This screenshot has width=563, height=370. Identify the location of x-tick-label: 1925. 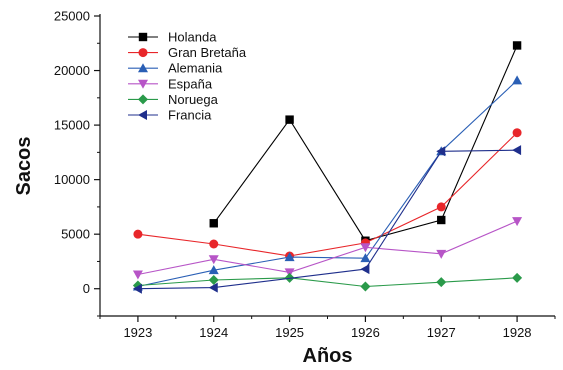
(289, 332).